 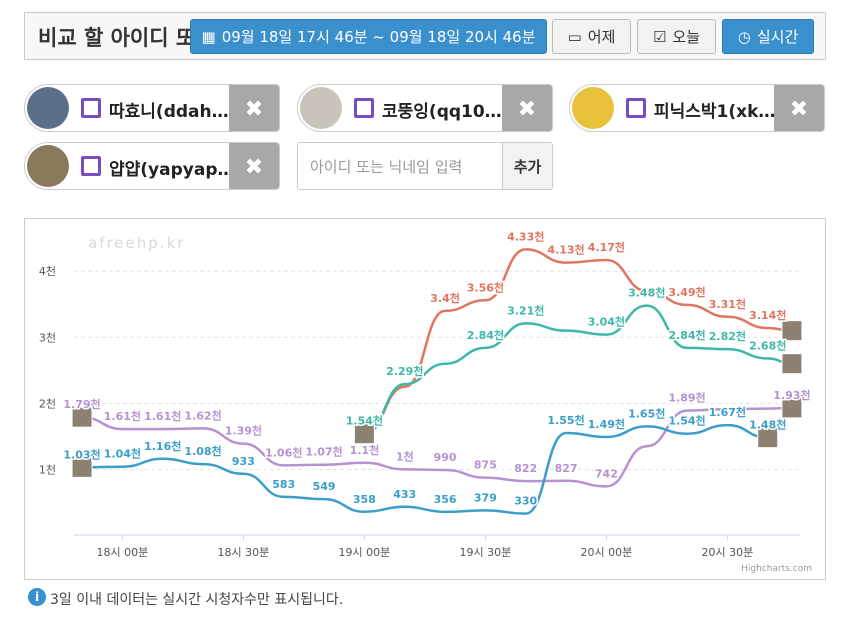 What do you see at coordinates (47, 337) in the screenshot?
I see `y-tick-label: 3천` at bounding box center [47, 337].